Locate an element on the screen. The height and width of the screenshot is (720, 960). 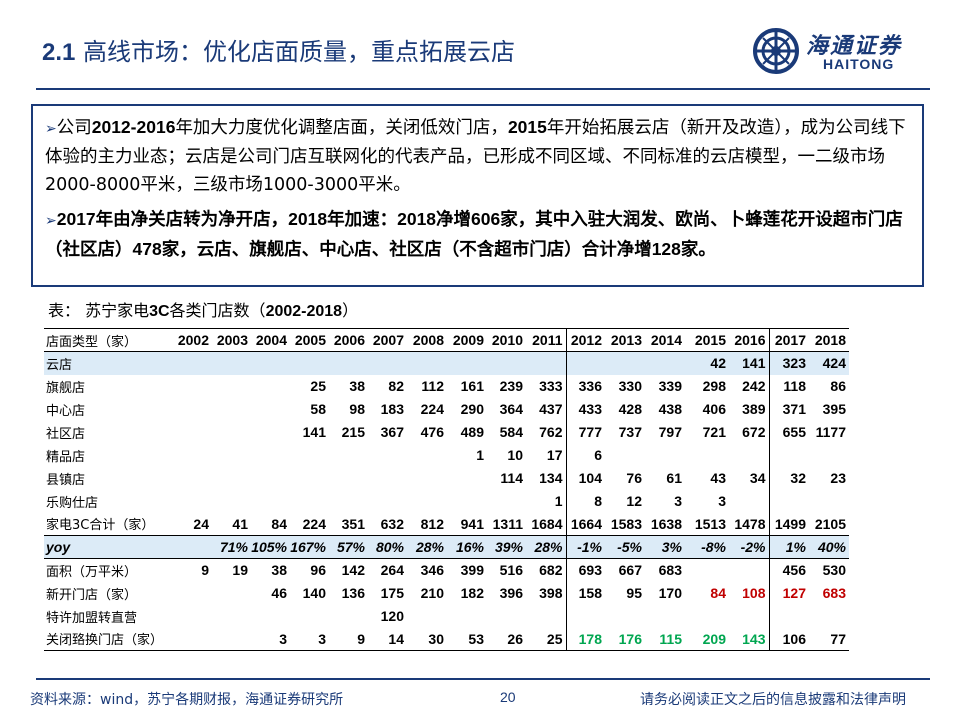
table-cell: 3% is located at coordinates (665, 547).